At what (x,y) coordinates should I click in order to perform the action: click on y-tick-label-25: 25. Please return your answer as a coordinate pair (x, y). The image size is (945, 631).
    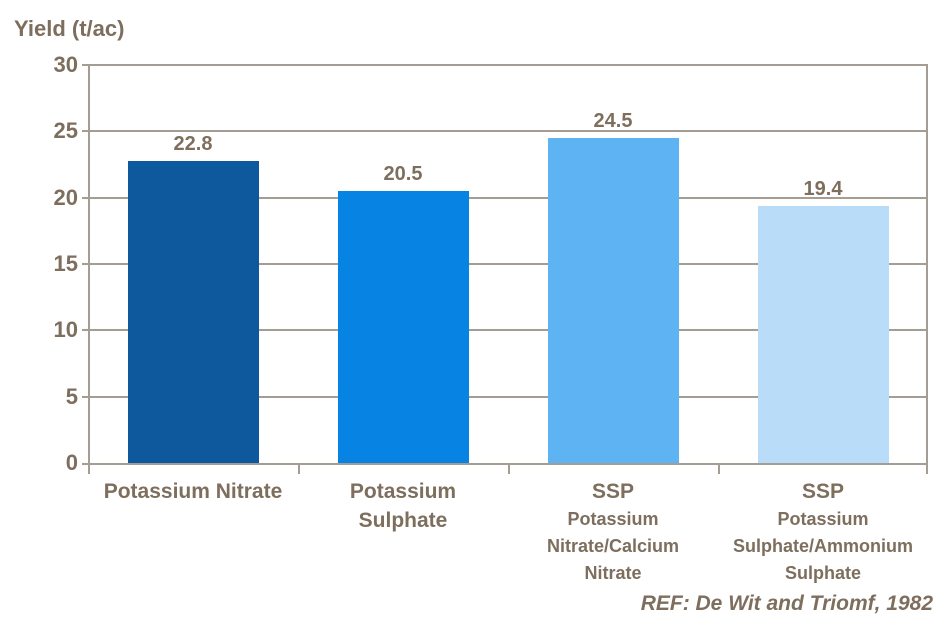
    Looking at the image, I should click on (65, 131).